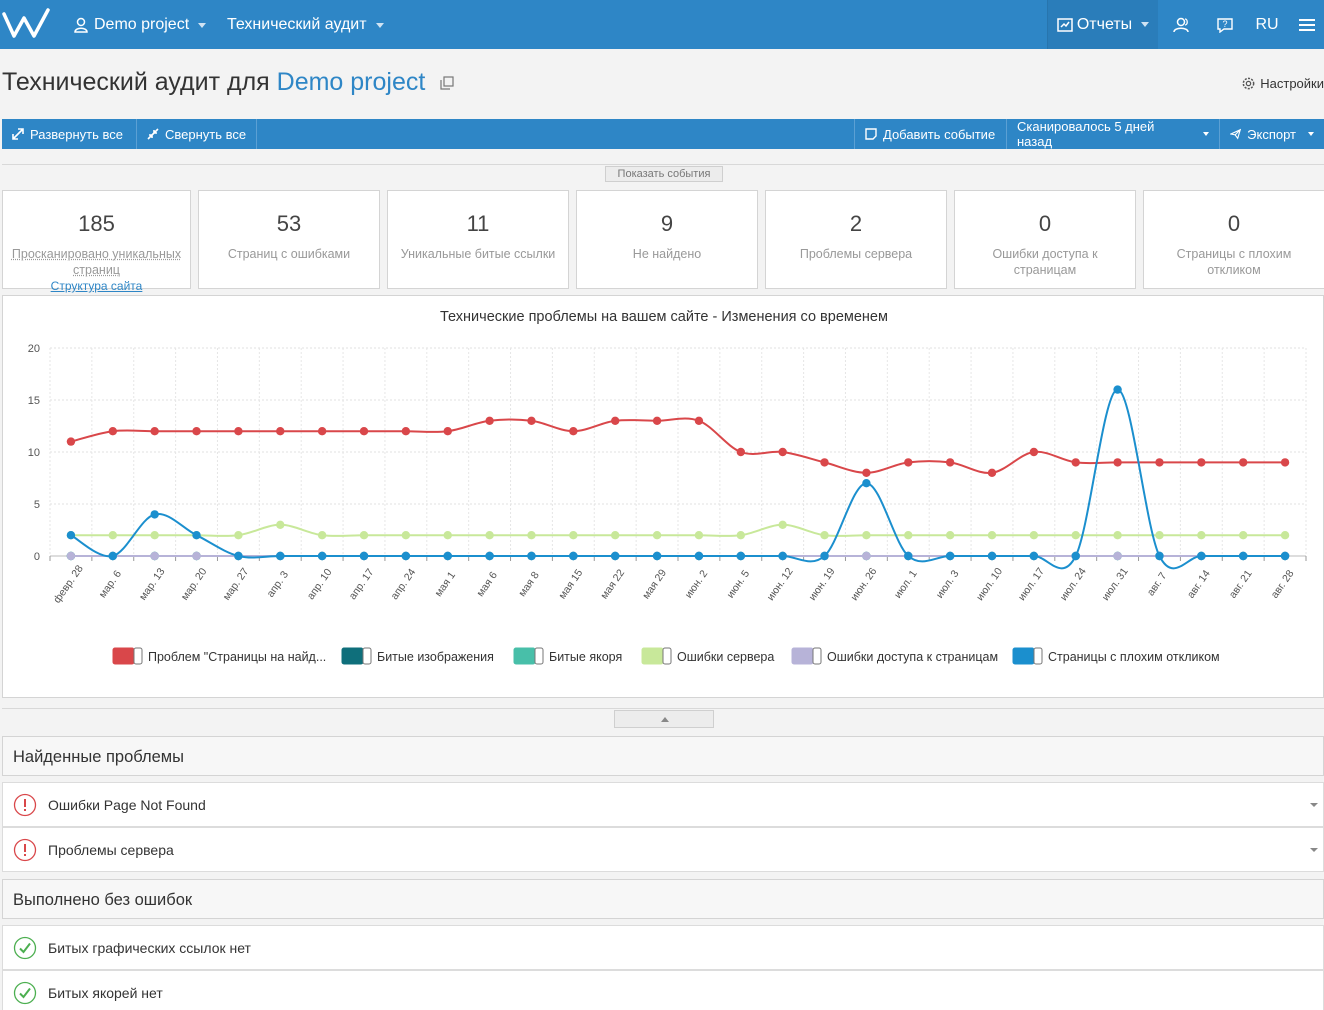  I want to click on x-tick-label: июл. 10, so click(989, 583).